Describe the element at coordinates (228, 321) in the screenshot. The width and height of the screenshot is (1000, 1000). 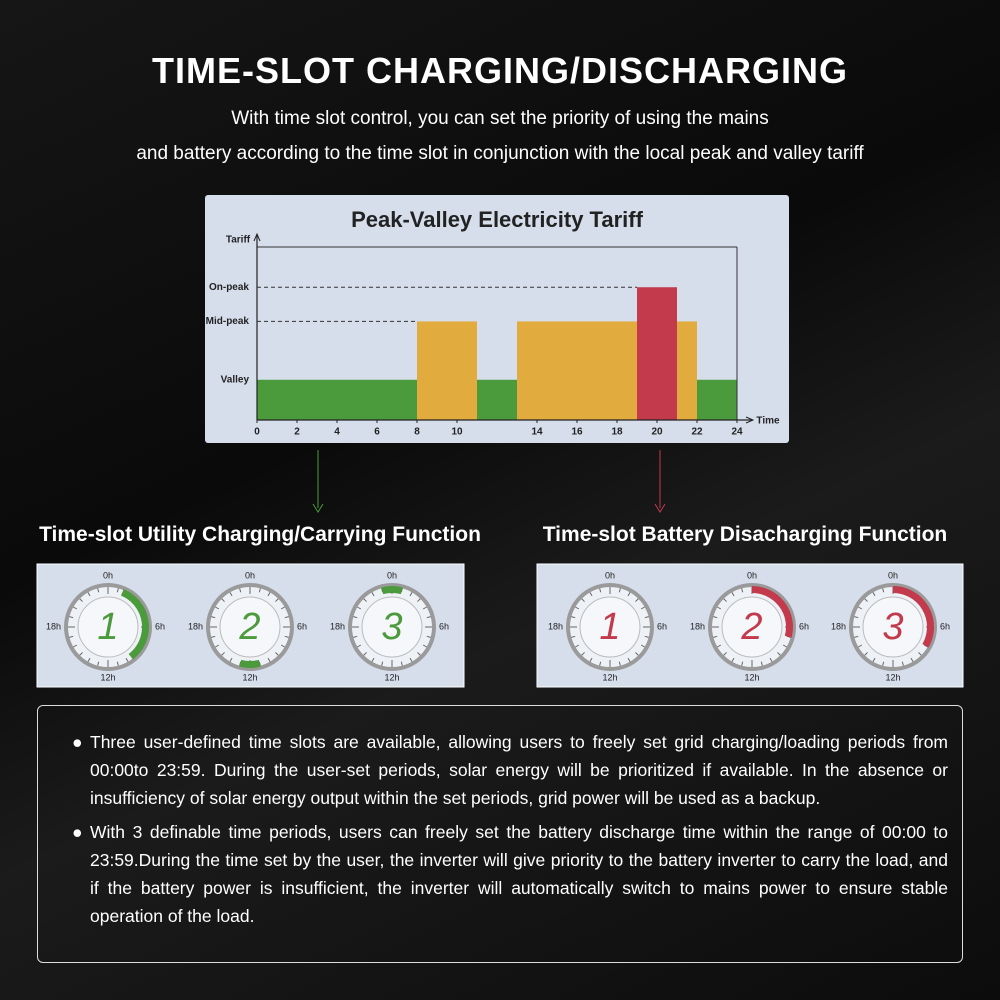
I see `y-tick-label: Mid-peak` at that location.